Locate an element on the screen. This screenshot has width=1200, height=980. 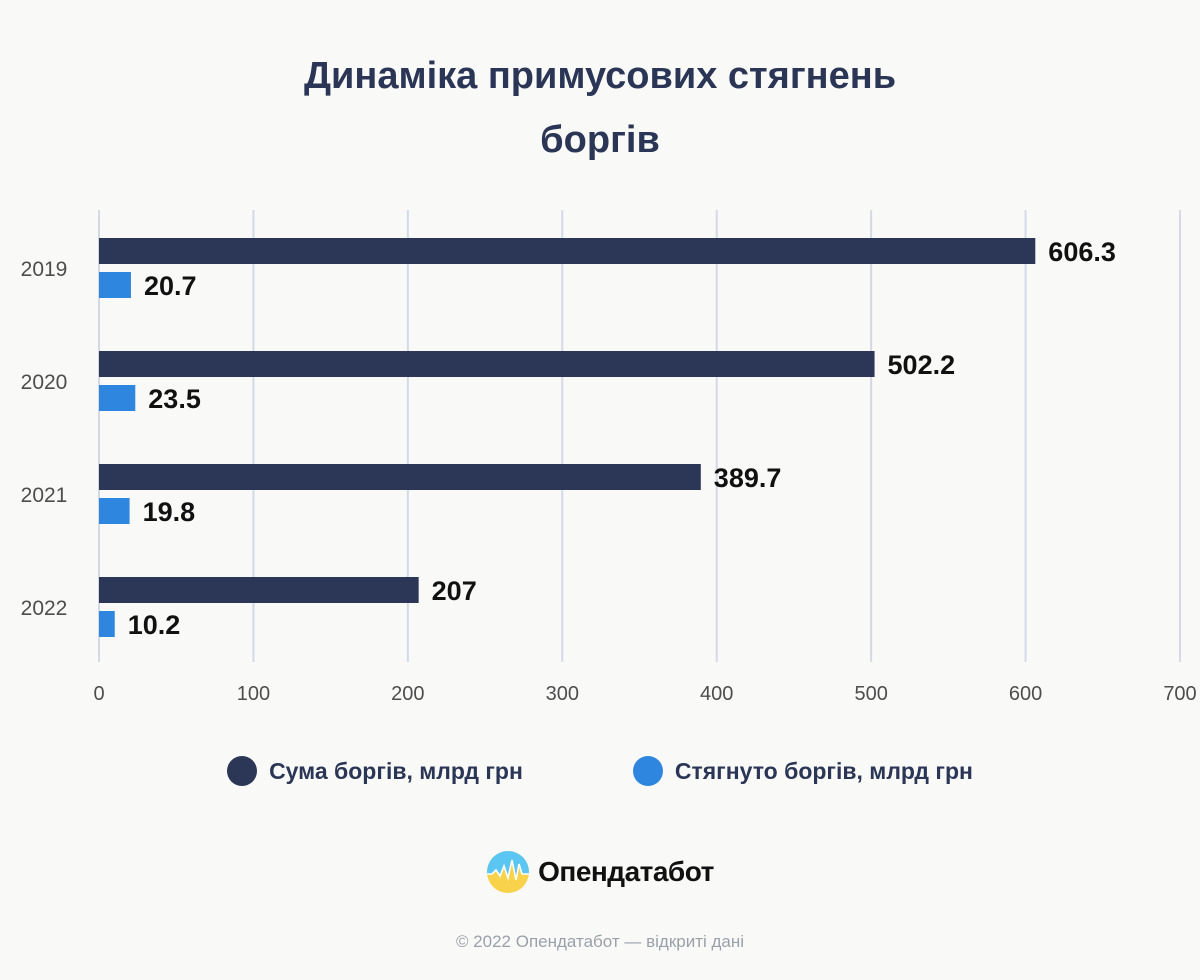
brand-logo: Опендатабот is located at coordinates (600, 872).